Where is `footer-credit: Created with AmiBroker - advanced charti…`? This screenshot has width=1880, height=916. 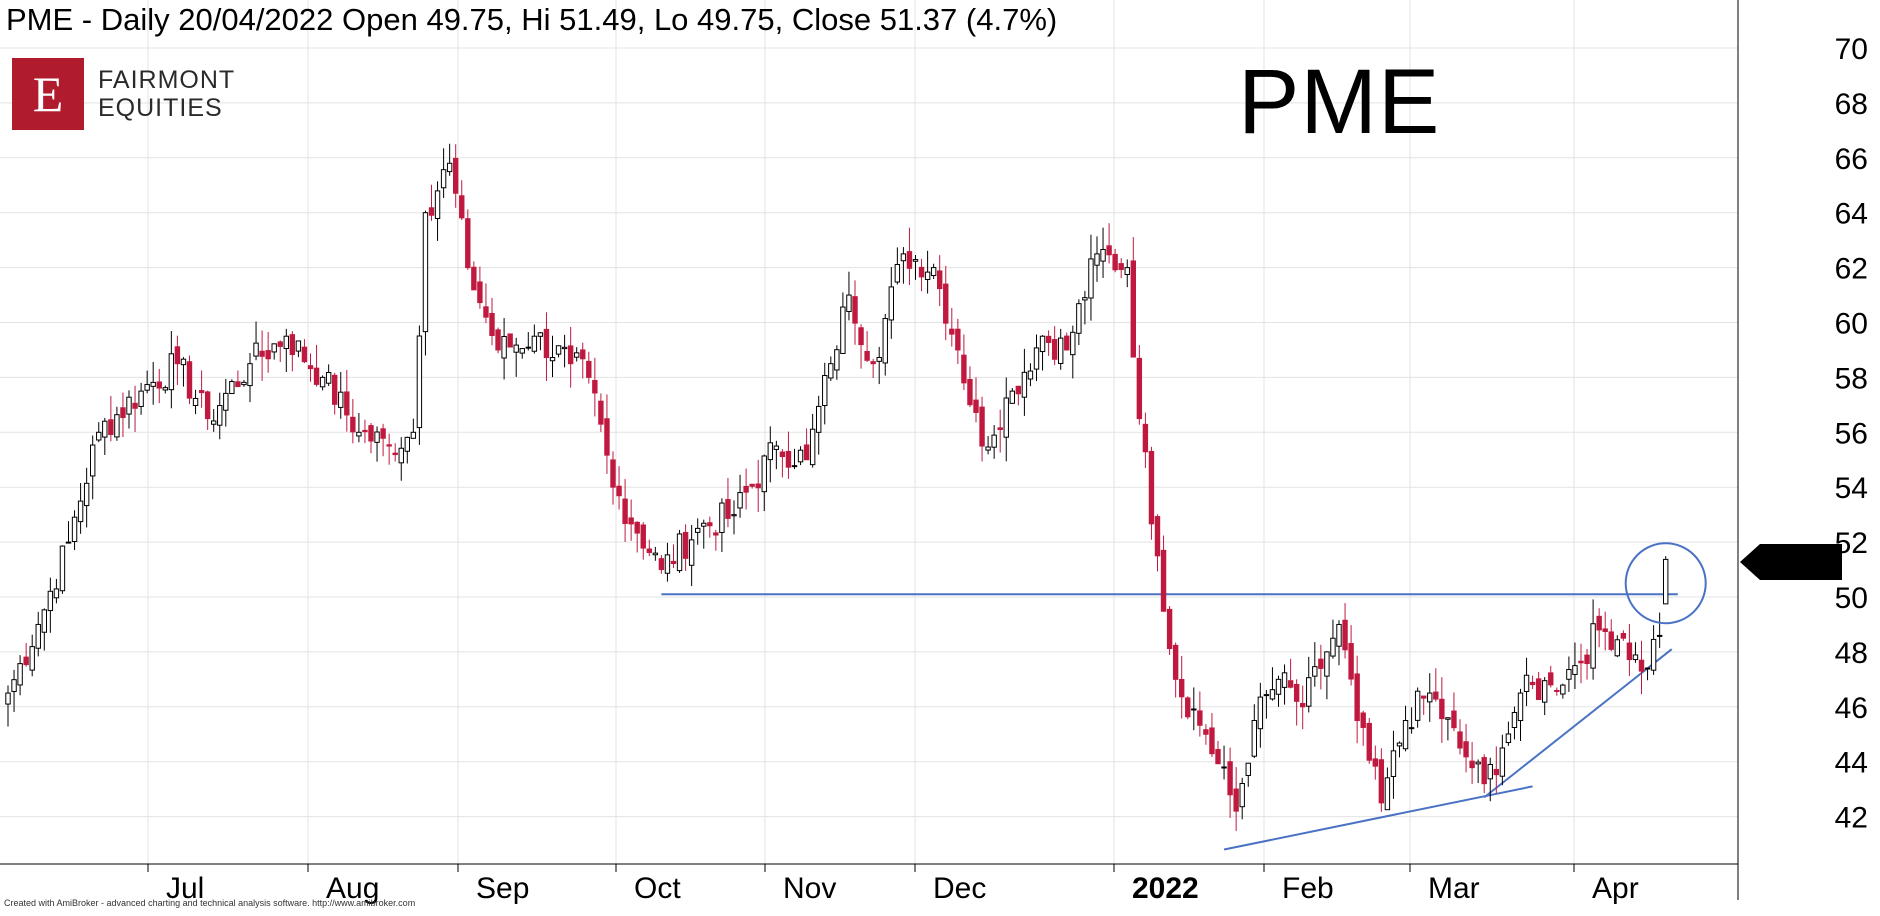
footer-credit: Created with AmiBroker - advanced charti… is located at coordinates (210, 903).